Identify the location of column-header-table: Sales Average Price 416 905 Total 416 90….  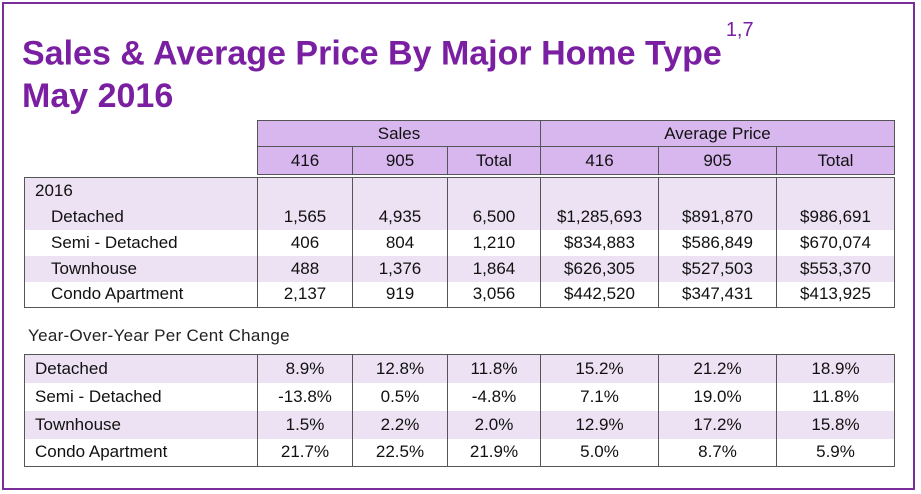
(576, 147).